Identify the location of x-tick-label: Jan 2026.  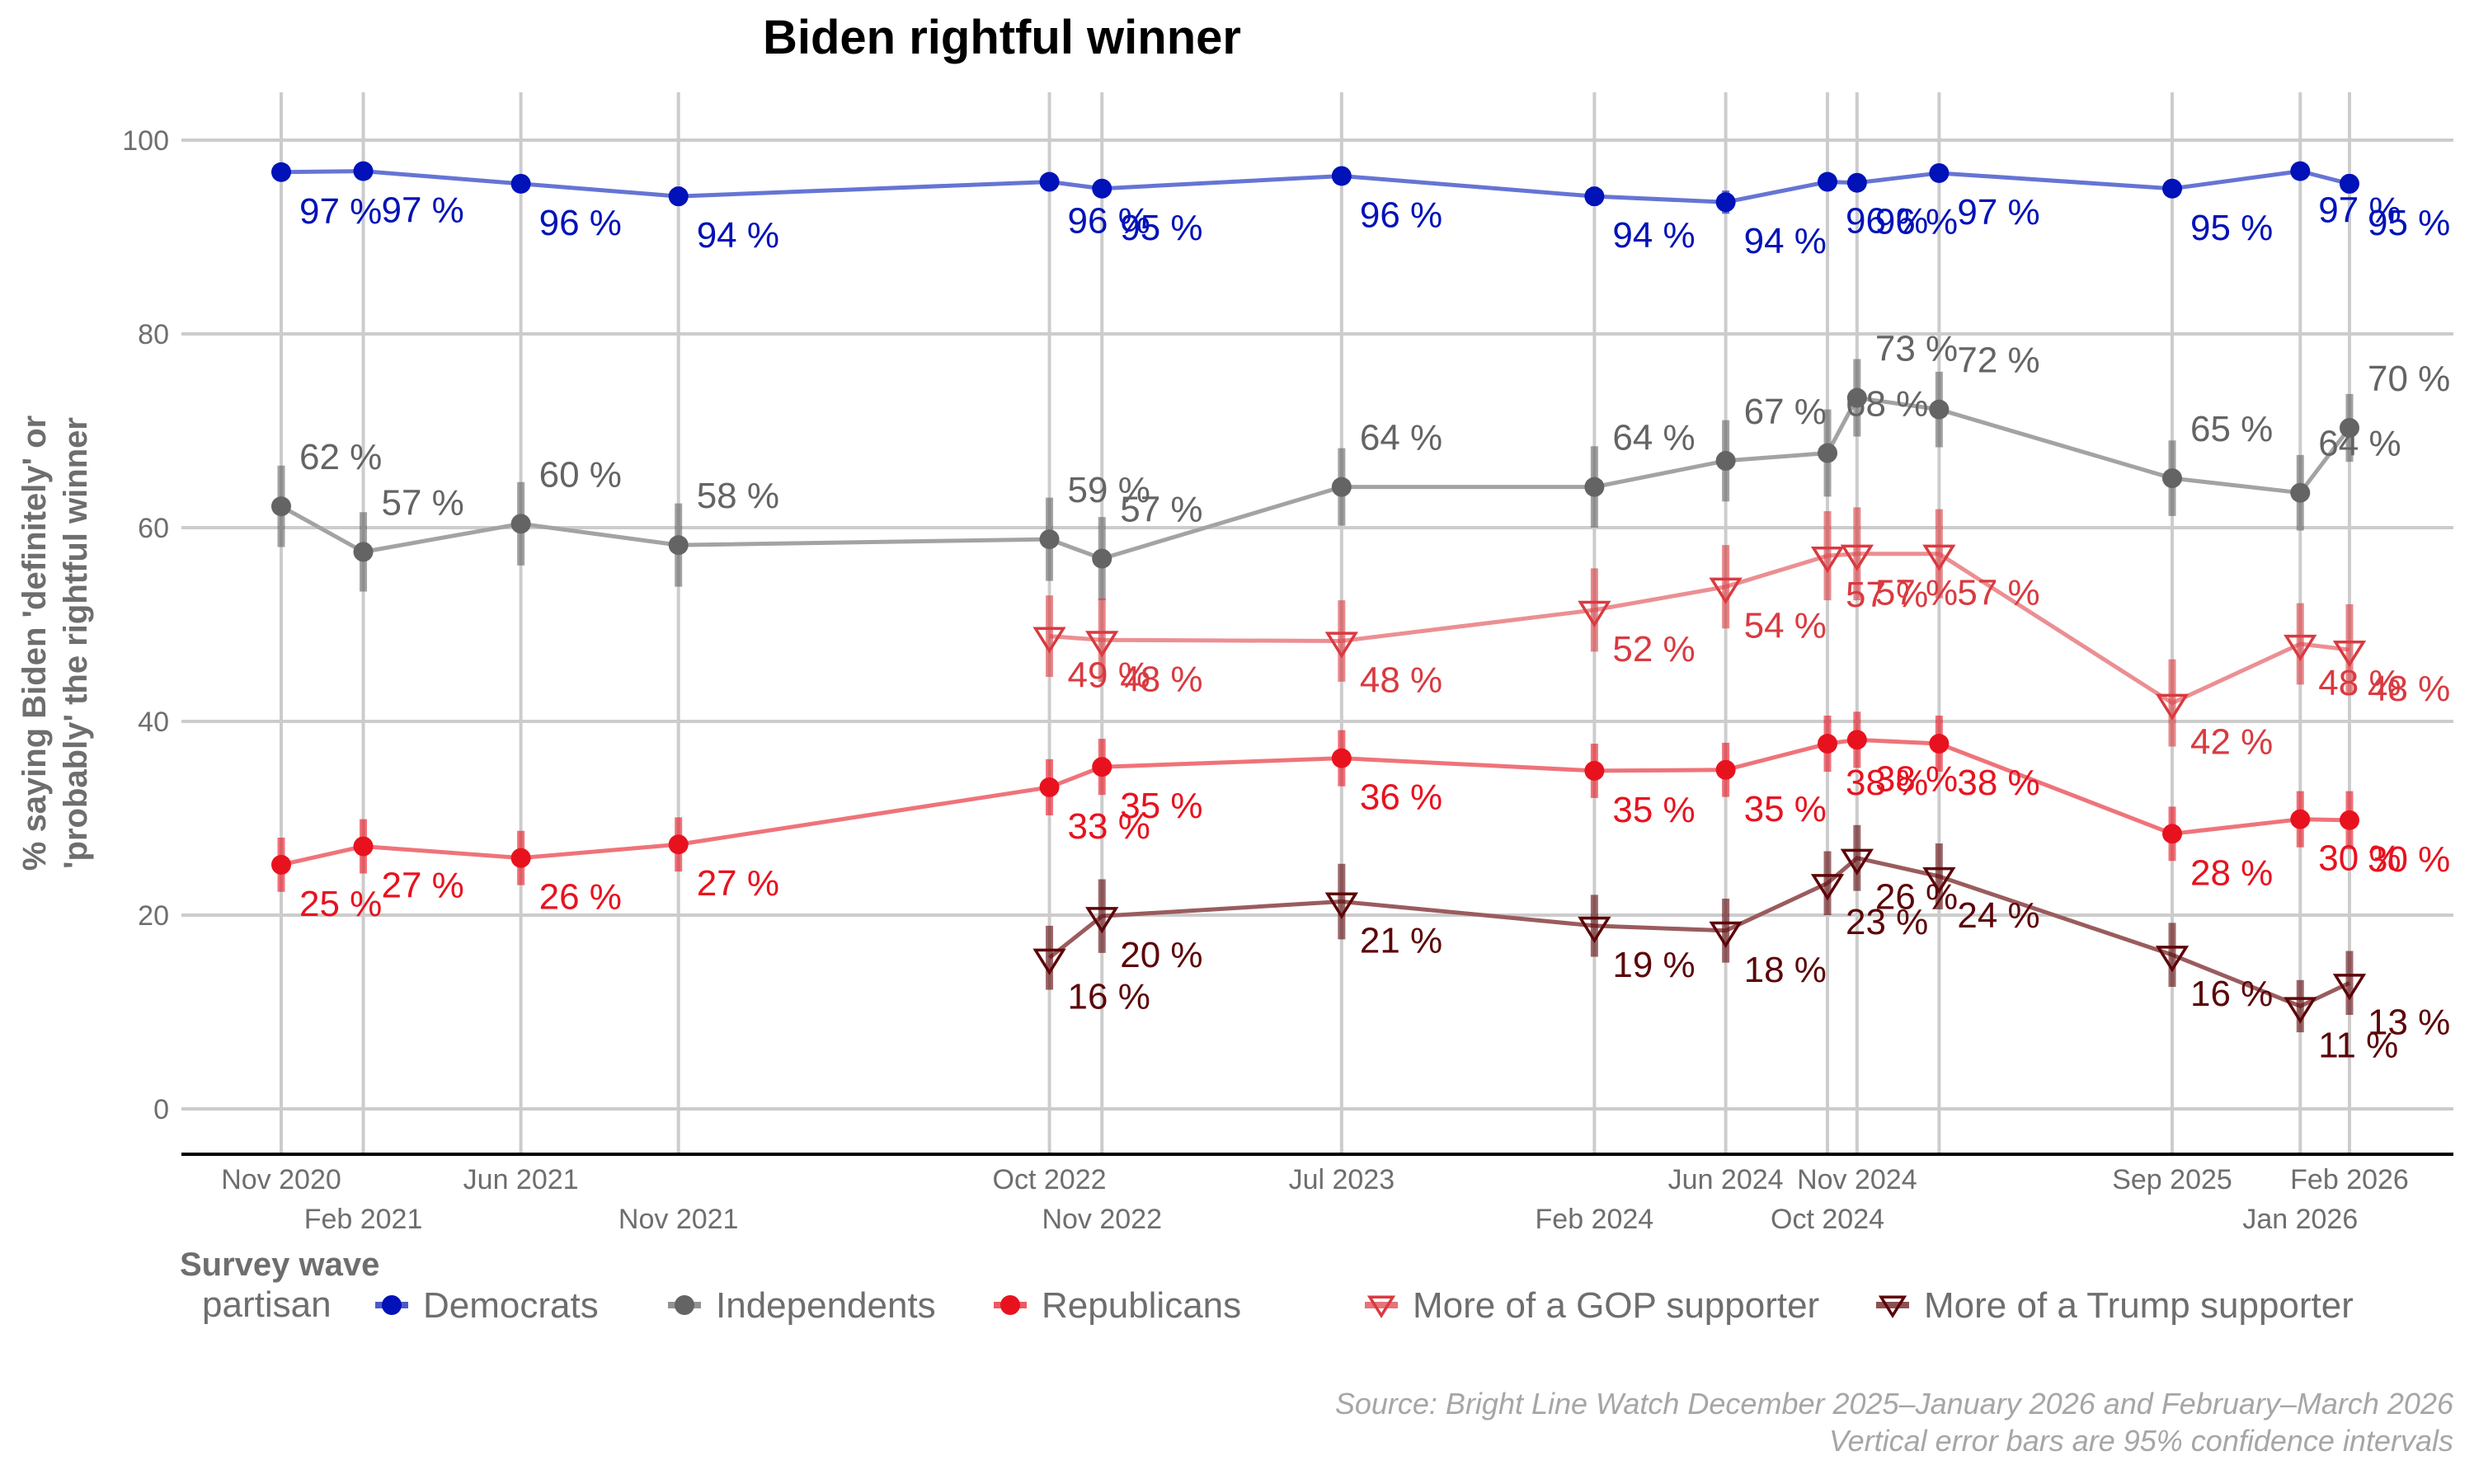
(2300, 1219).